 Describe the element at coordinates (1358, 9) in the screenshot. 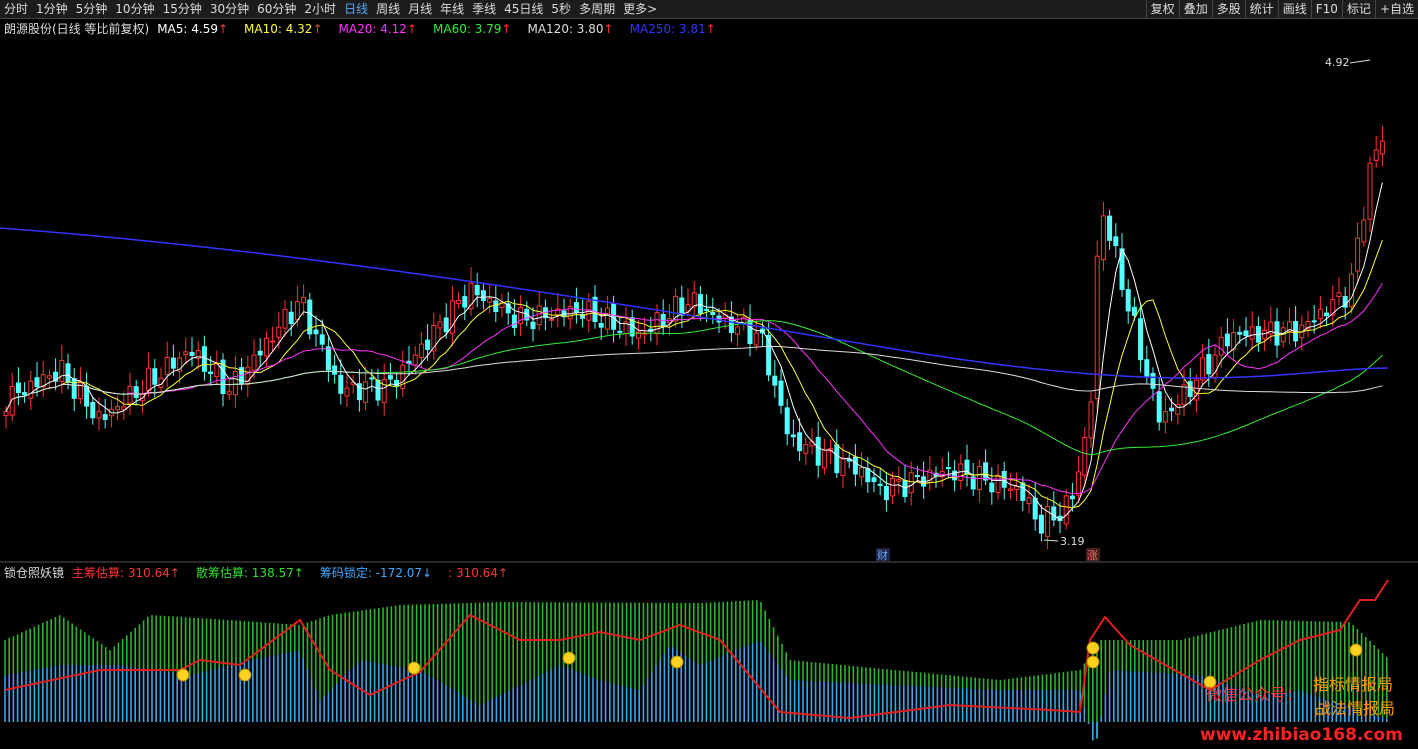

I see `tool-button: 标记` at that location.